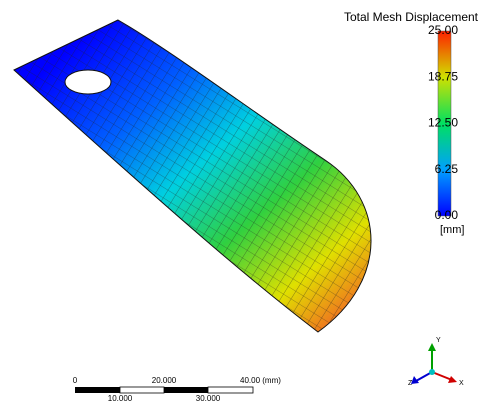 The width and height of the screenshot is (480, 406). I want to click on legend-label: 25.00, so click(443, 30).